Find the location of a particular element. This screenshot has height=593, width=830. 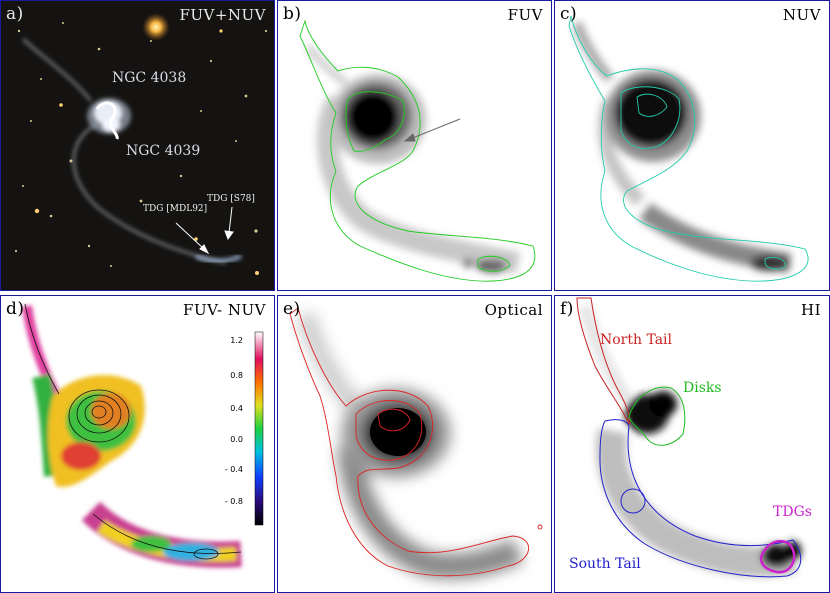

panel-d-image is located at coordinates (143, 435).